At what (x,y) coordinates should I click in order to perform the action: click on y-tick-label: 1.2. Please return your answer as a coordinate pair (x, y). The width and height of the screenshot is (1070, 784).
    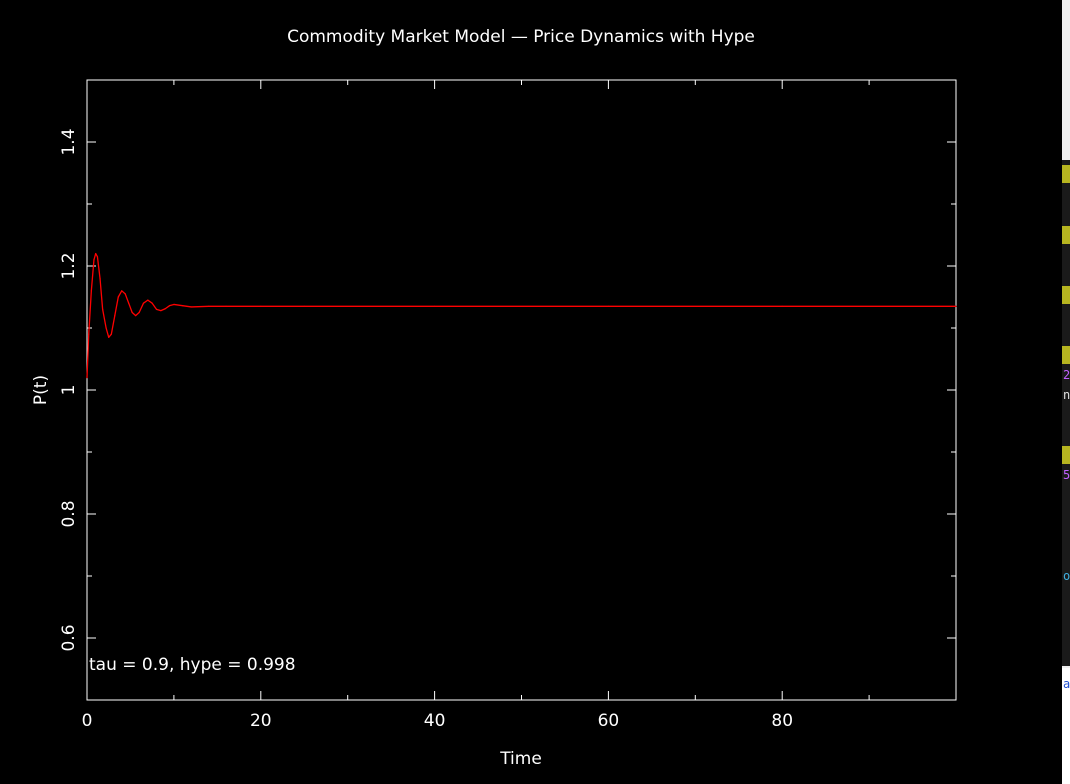
    Looking at the image, I should click on (69, 265).